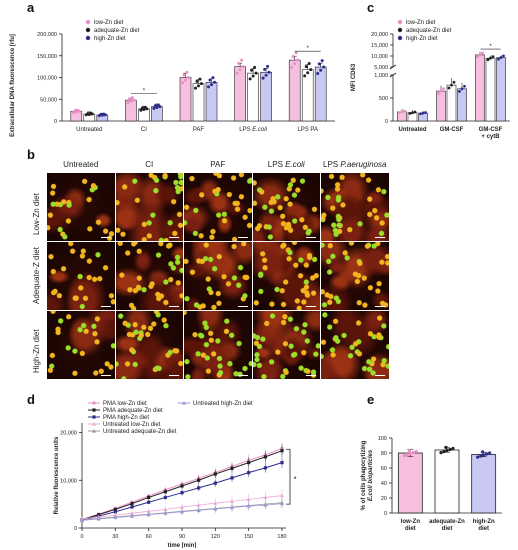 Image resolution: width=518 pixels, height=550 pixels. I want to click on y-tick-label: 50,000, so click(48, 100).